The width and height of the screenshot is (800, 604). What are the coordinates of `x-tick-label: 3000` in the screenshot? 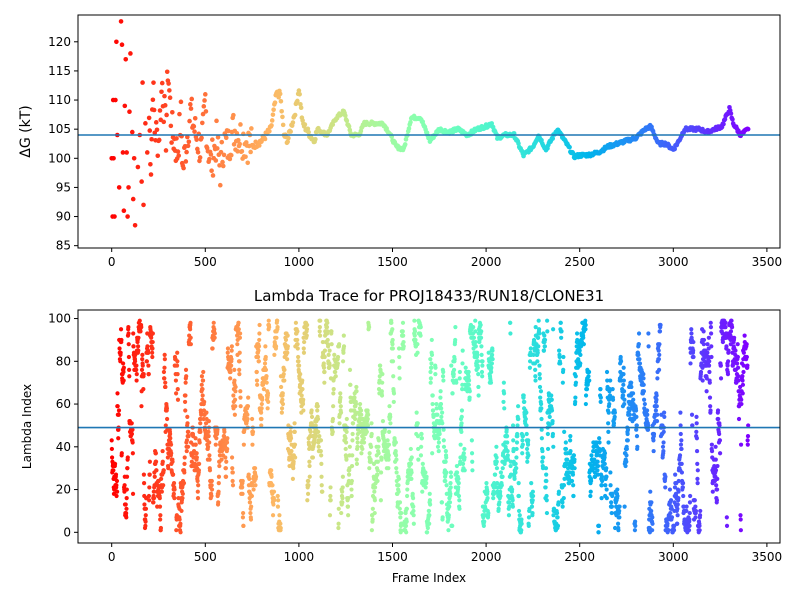 It's located at (673, 557).